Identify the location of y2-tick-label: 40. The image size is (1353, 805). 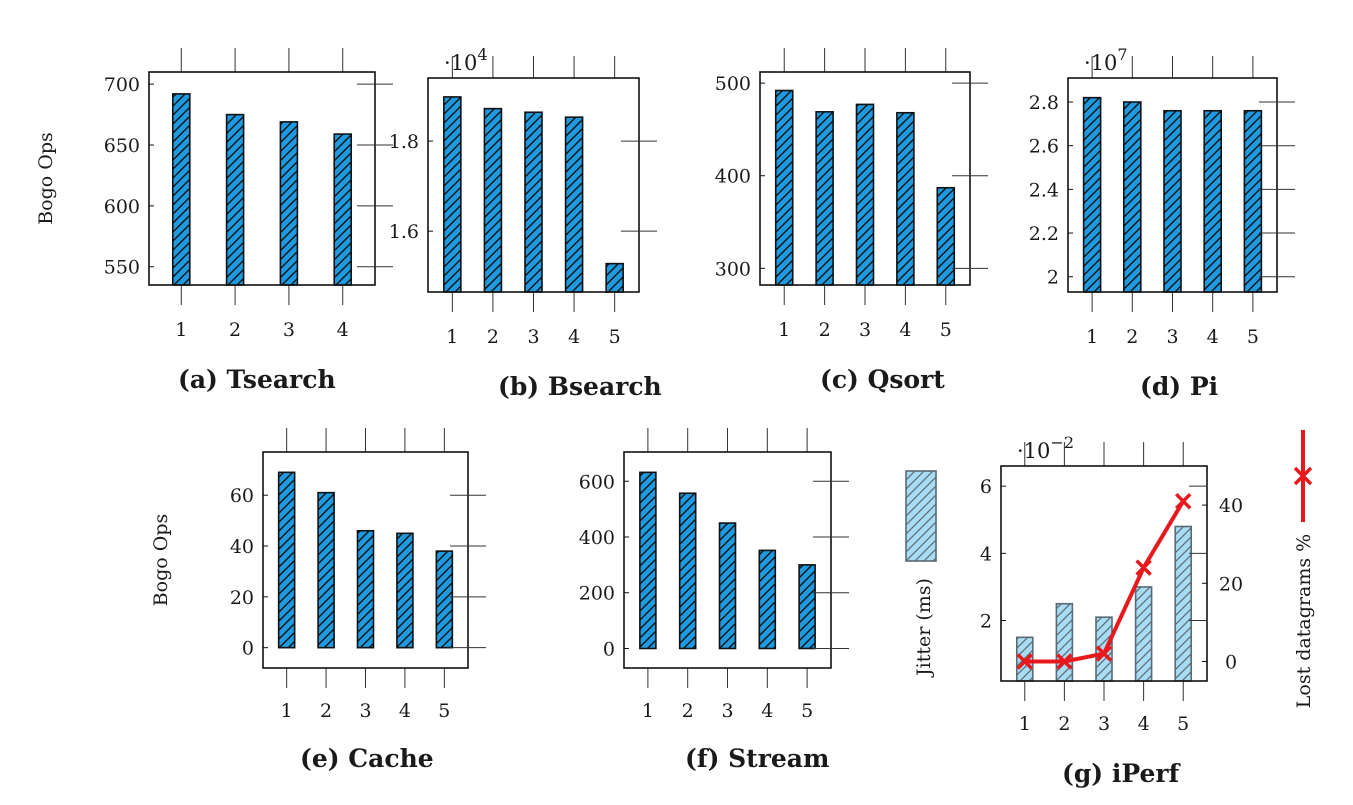
(1231, 506).